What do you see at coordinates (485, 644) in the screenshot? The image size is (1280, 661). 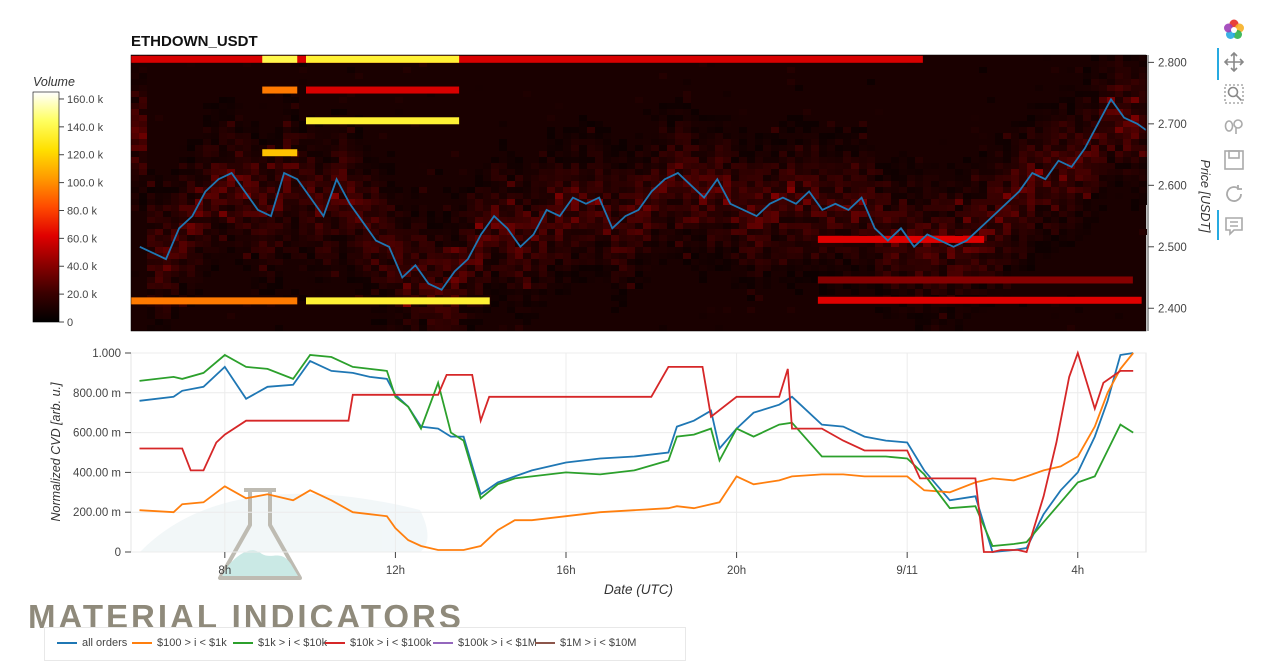 I see `legend-item: $100k > i < $1M` at bounding box center [485, 644].